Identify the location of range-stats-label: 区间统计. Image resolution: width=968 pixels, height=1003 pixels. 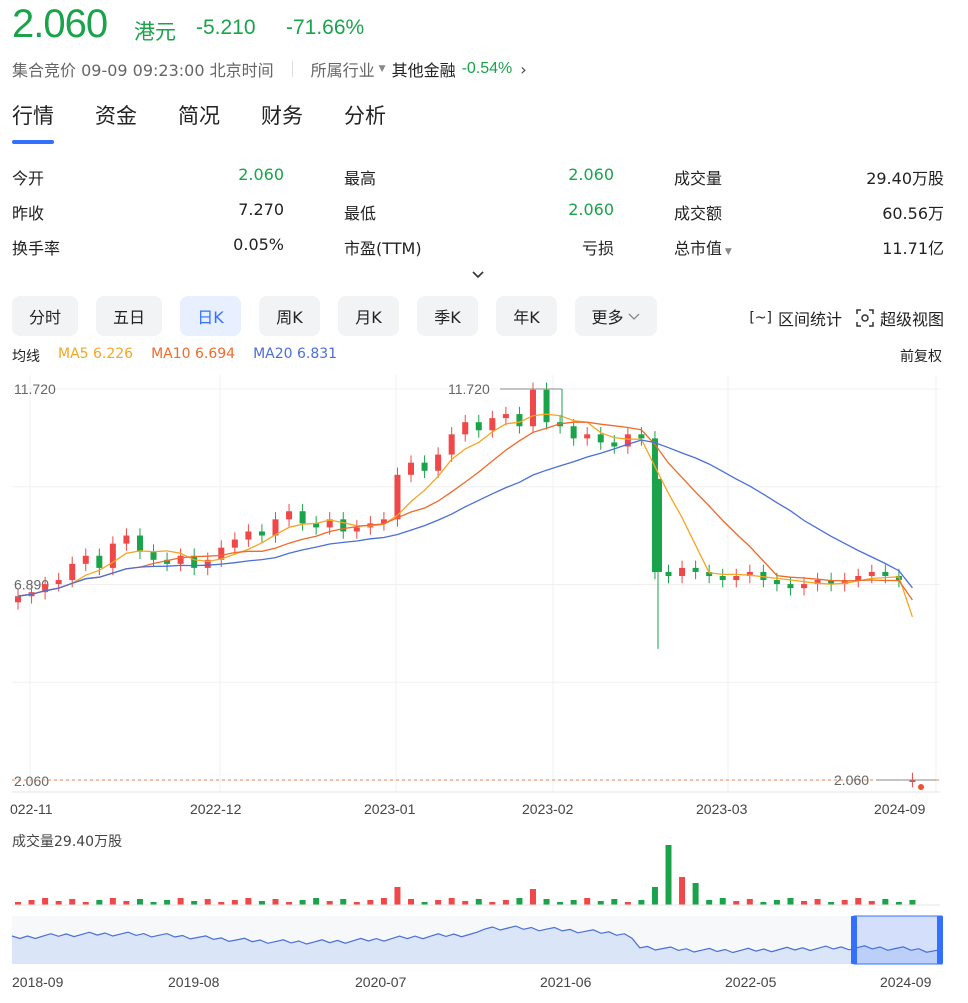
(809, 319).